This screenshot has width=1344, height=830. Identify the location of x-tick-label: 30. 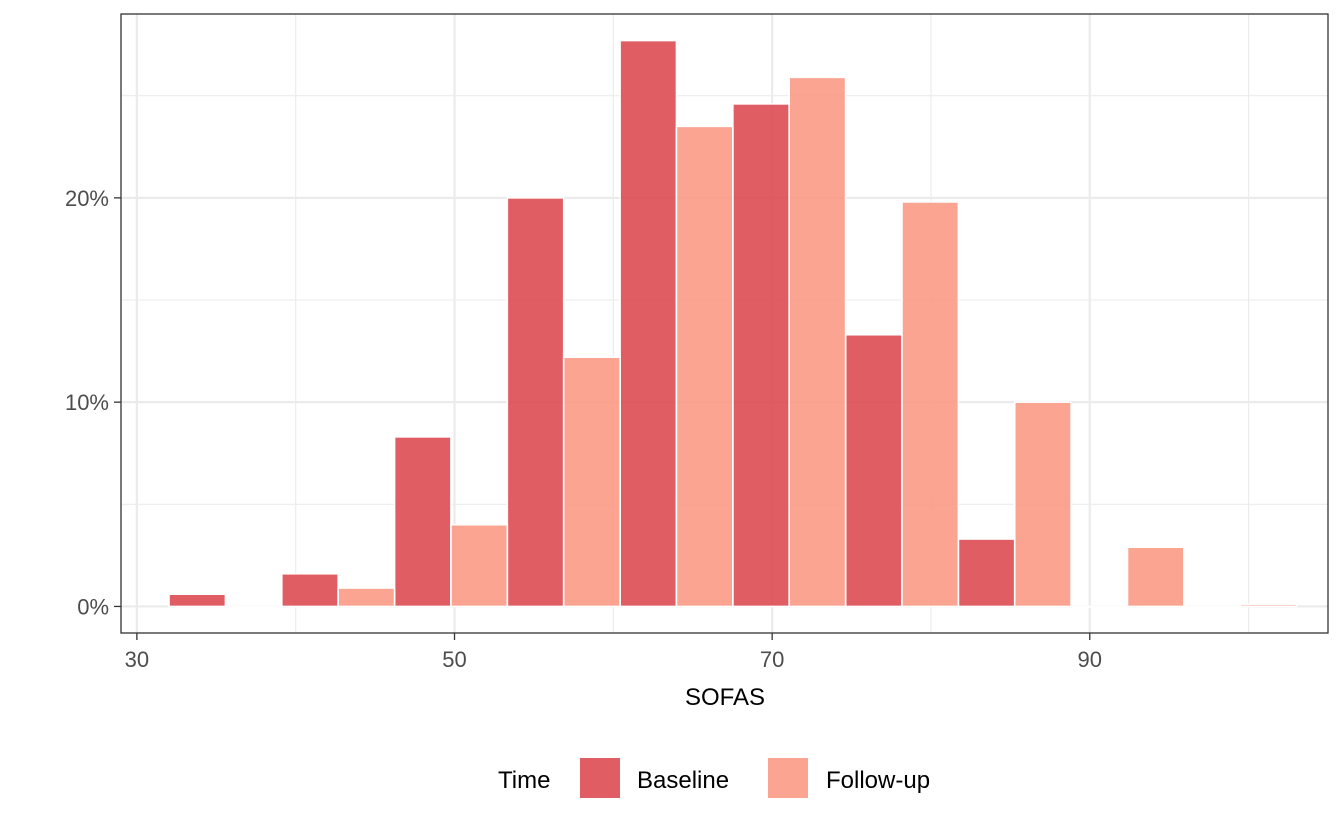
(137, 659).